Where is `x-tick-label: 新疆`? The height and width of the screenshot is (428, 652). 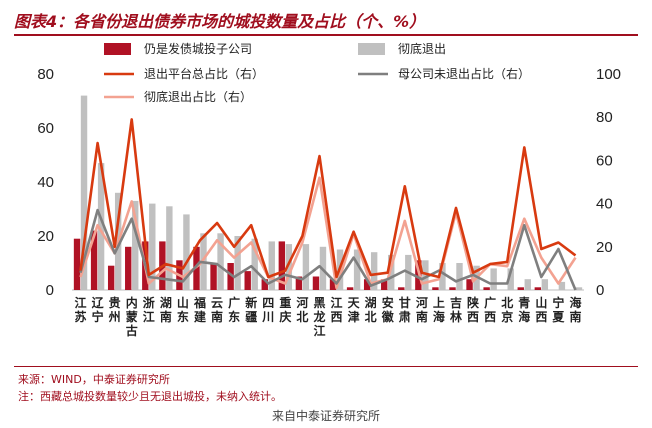 x-tick-label: 新疆 is located at coordinates (251, 309).